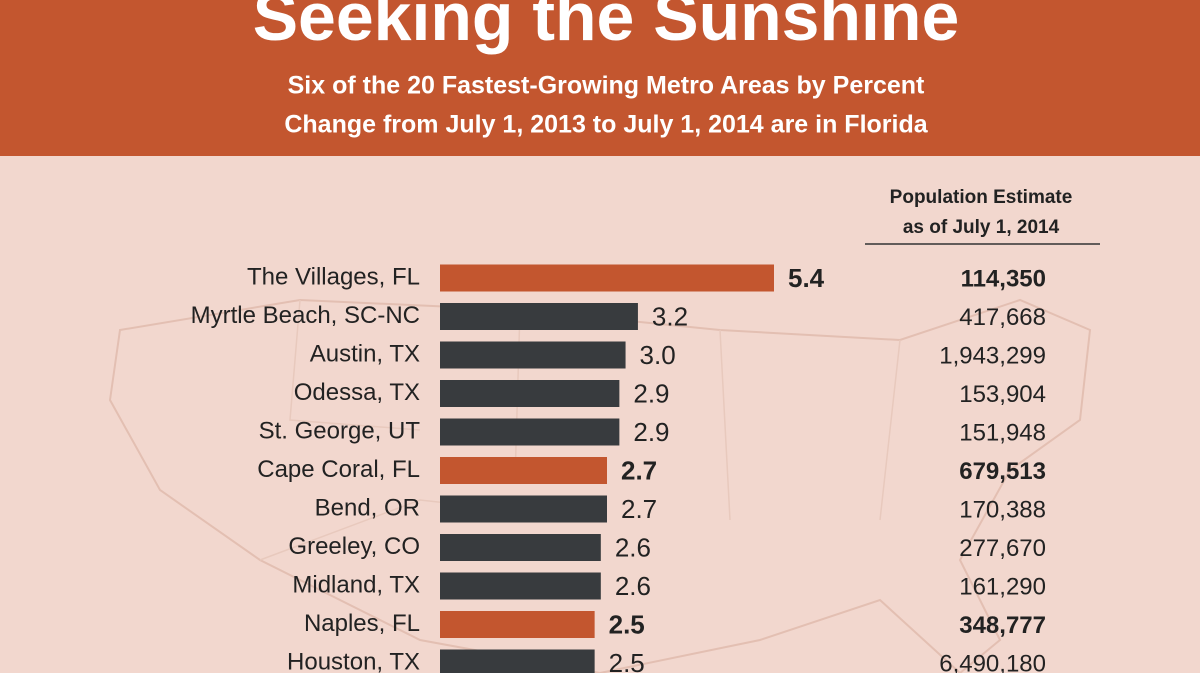 The width and height of the screenshot is (1200, 673). I want to click on value-label: 3.0, so click(658, 355).